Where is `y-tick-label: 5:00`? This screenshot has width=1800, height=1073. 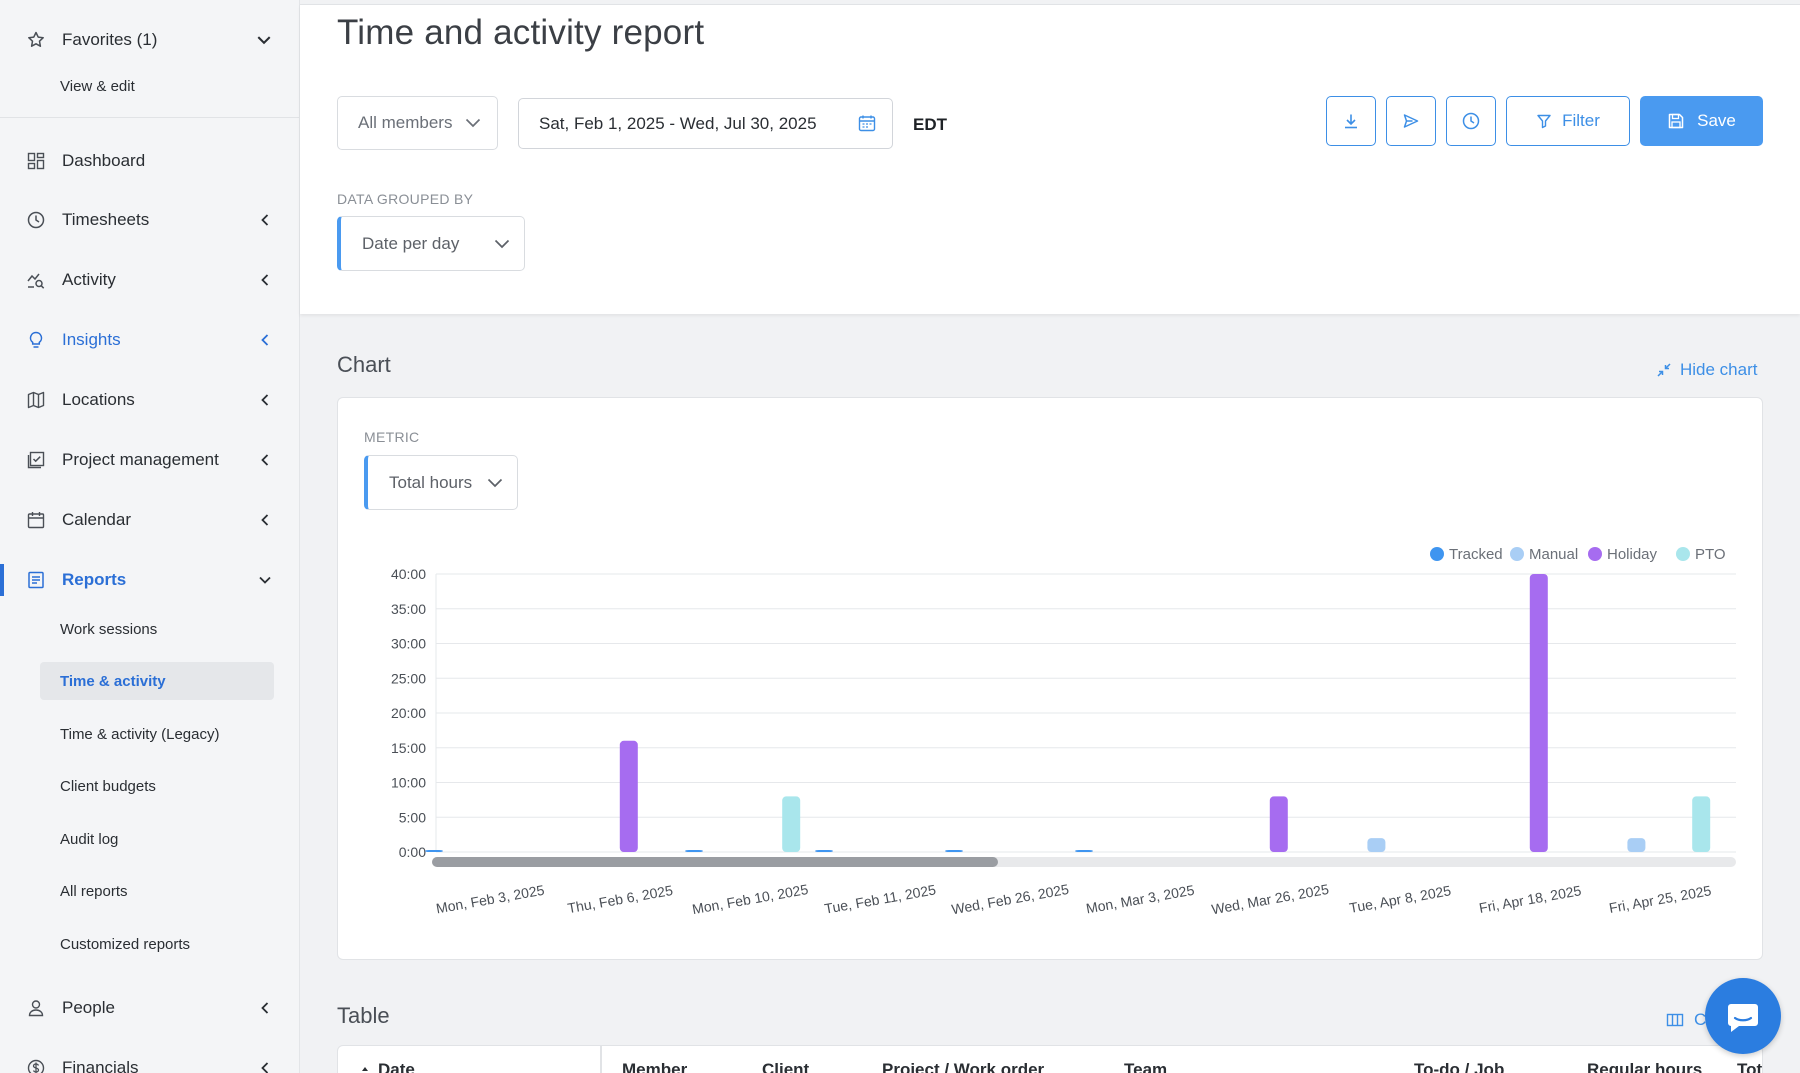
y-tick-label: 5:00 is located at coordinates (412, 817).